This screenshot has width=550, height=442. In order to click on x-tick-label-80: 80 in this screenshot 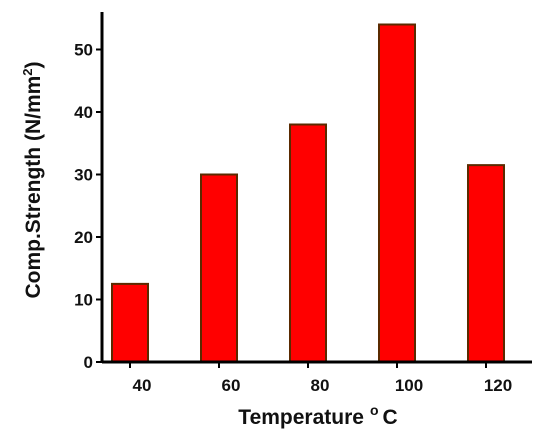, I will do `click(320, 385)`.